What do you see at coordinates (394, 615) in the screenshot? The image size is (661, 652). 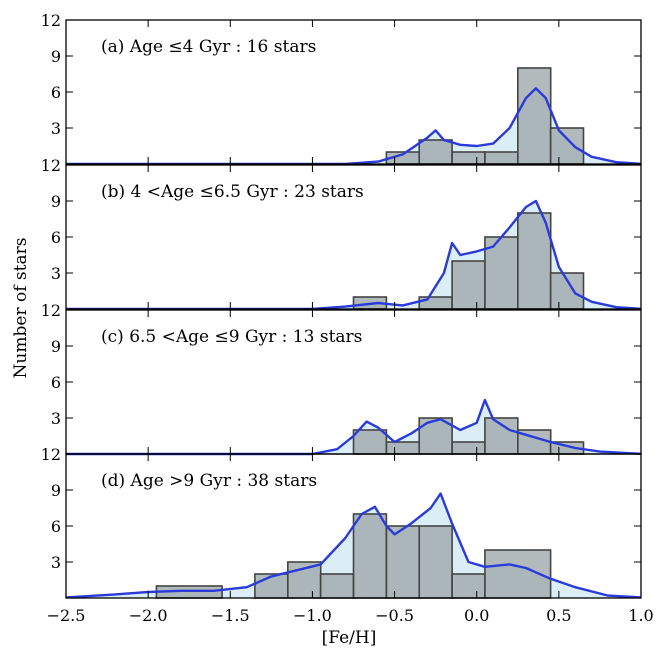 I see `x-tick-label: −0.5` at bounding box center [394, 615].